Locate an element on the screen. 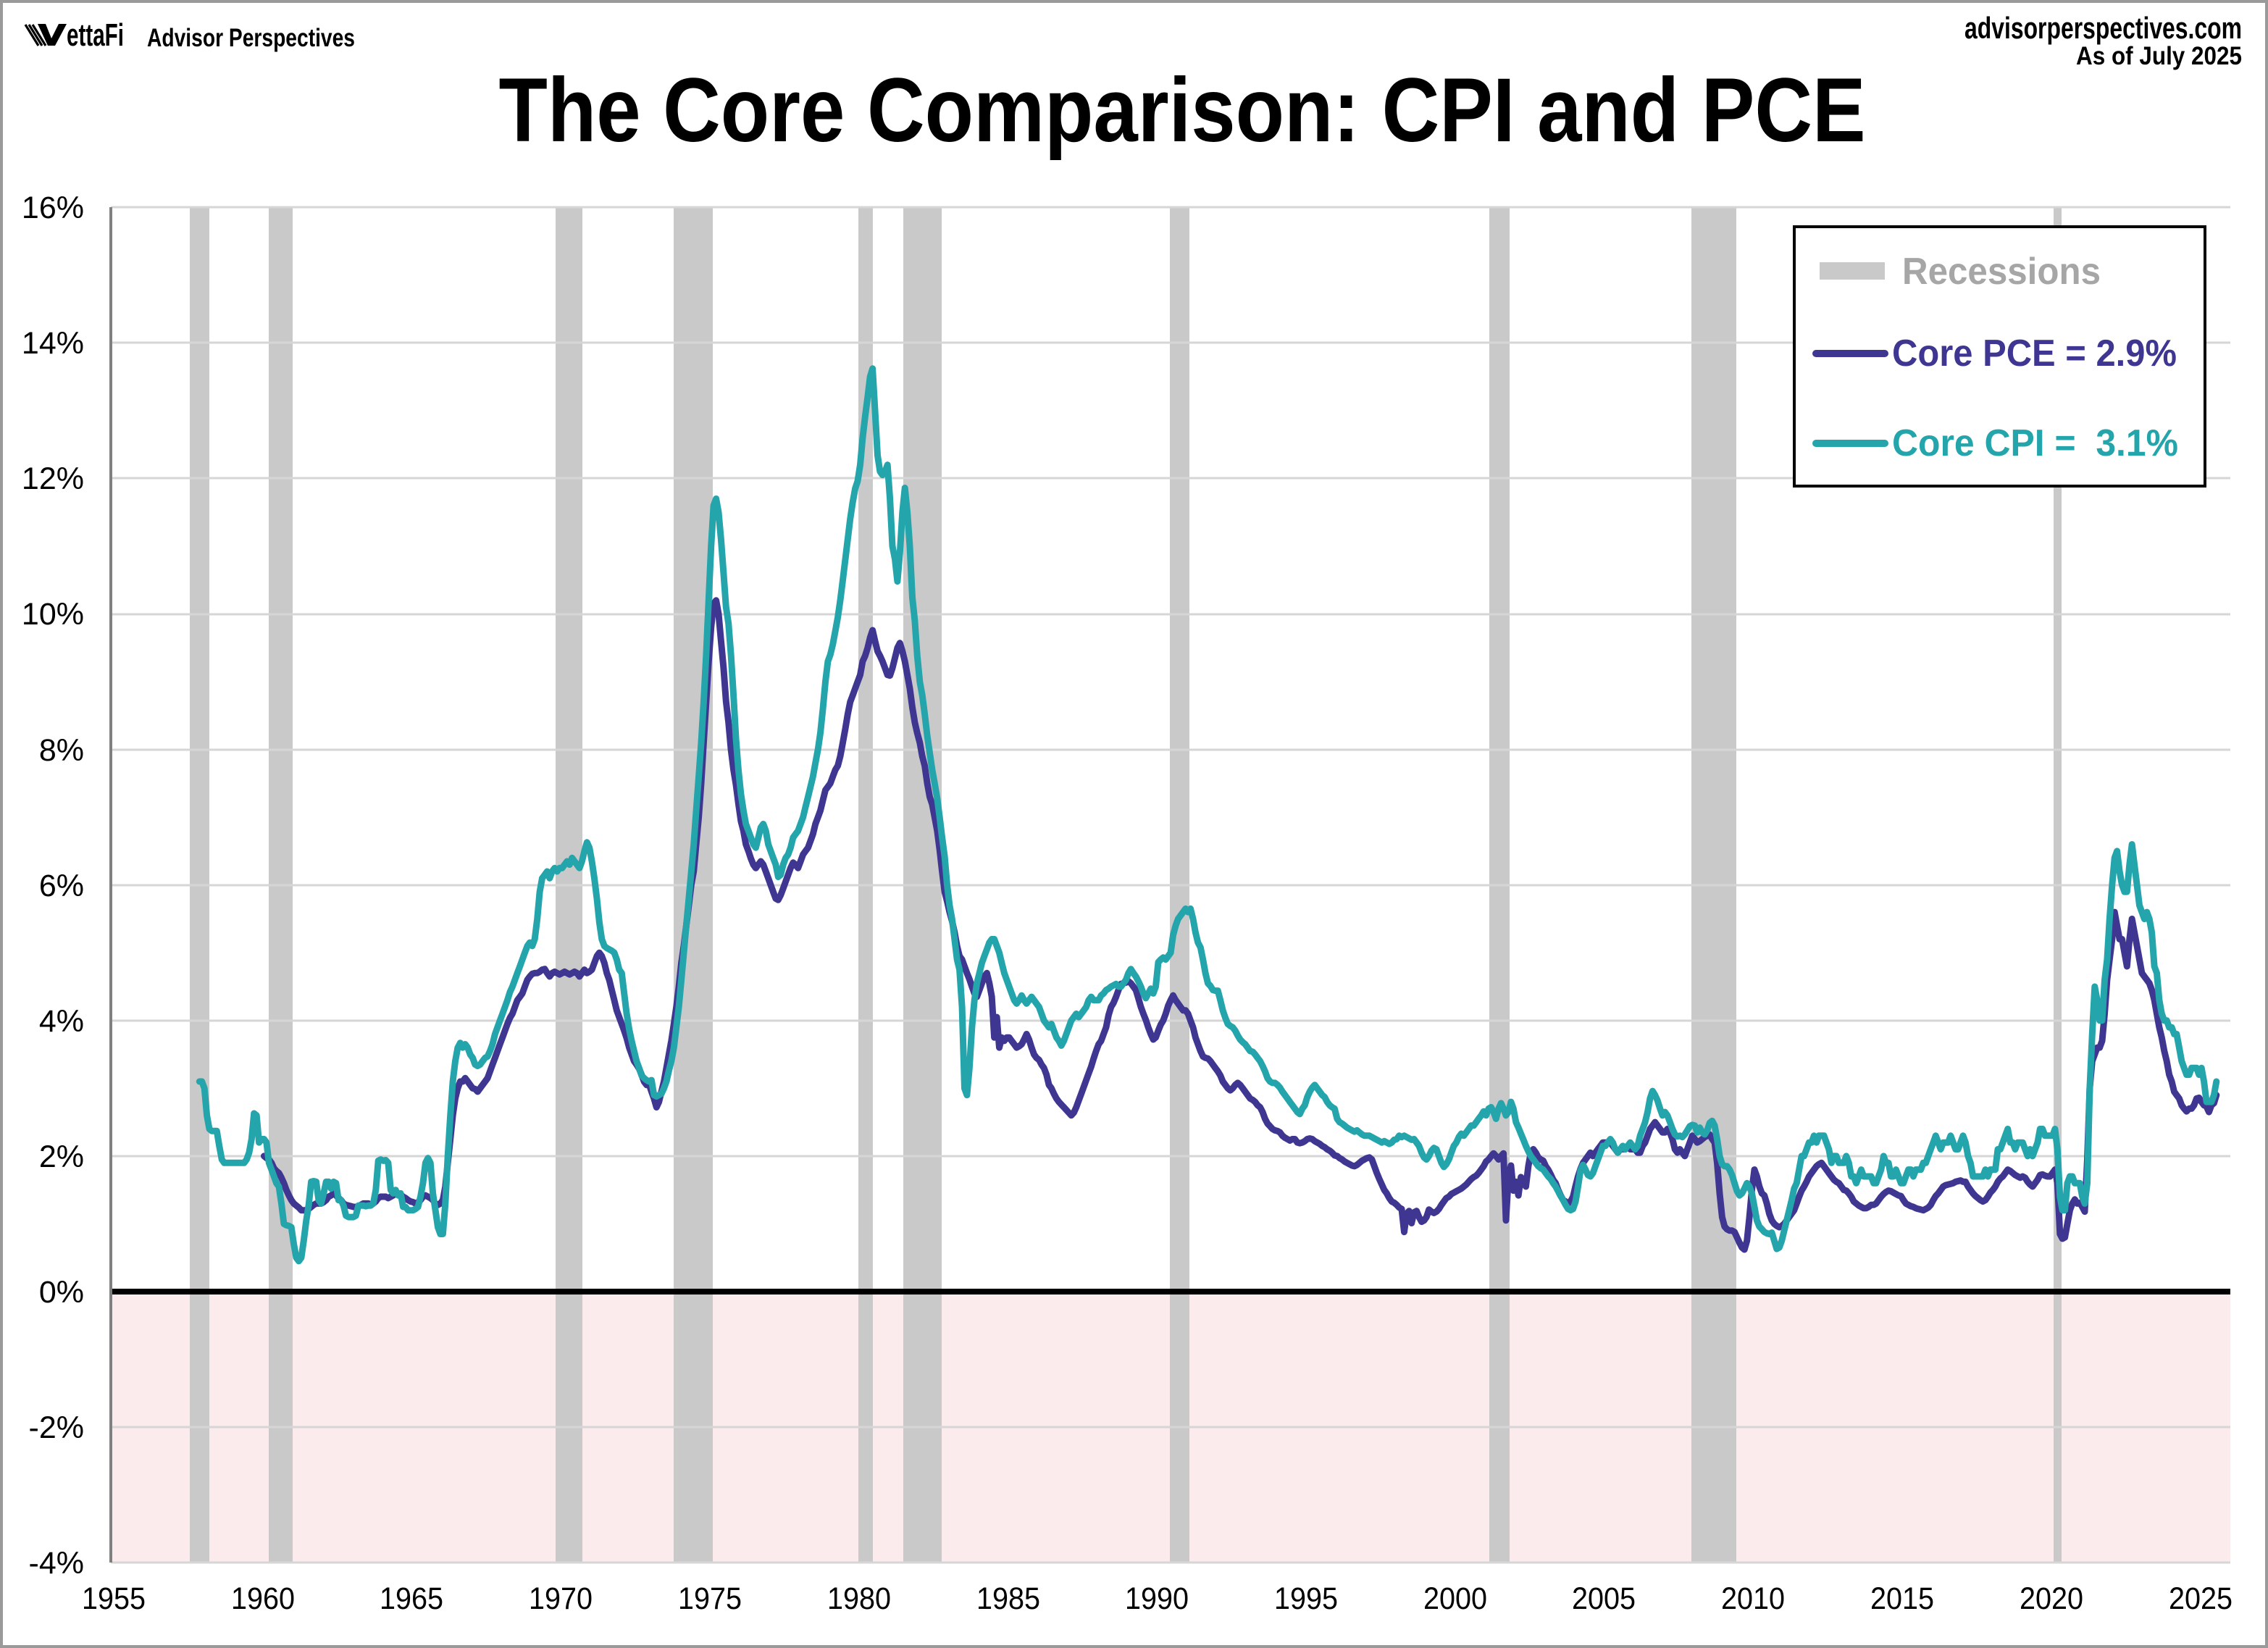 The image size is (2268, 1648). svg-text: ettaFi is located at coordinates (96, 35).